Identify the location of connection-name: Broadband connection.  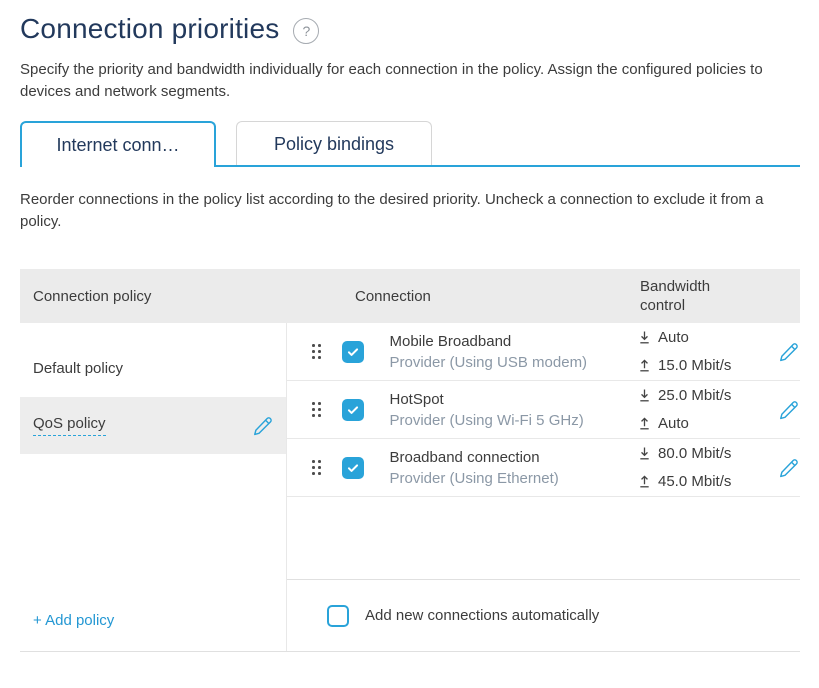
(464, 457).